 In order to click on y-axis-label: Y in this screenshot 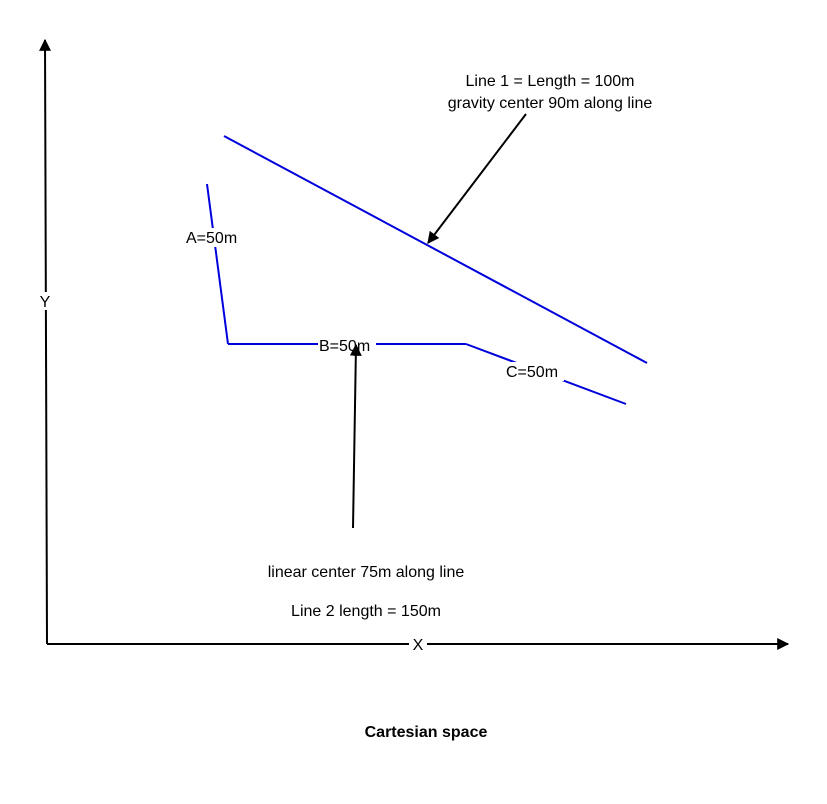, I will do `click(45, 302)`.